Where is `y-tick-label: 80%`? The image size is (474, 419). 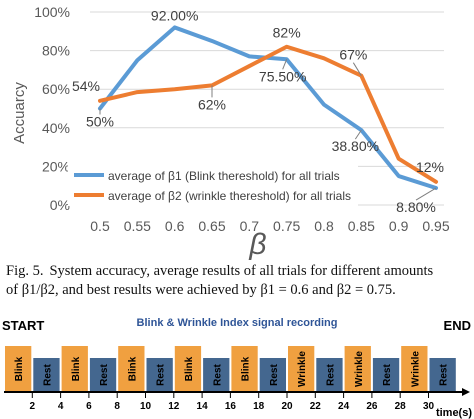
y-tick-label: 80% is located at coordinates (56, 51).